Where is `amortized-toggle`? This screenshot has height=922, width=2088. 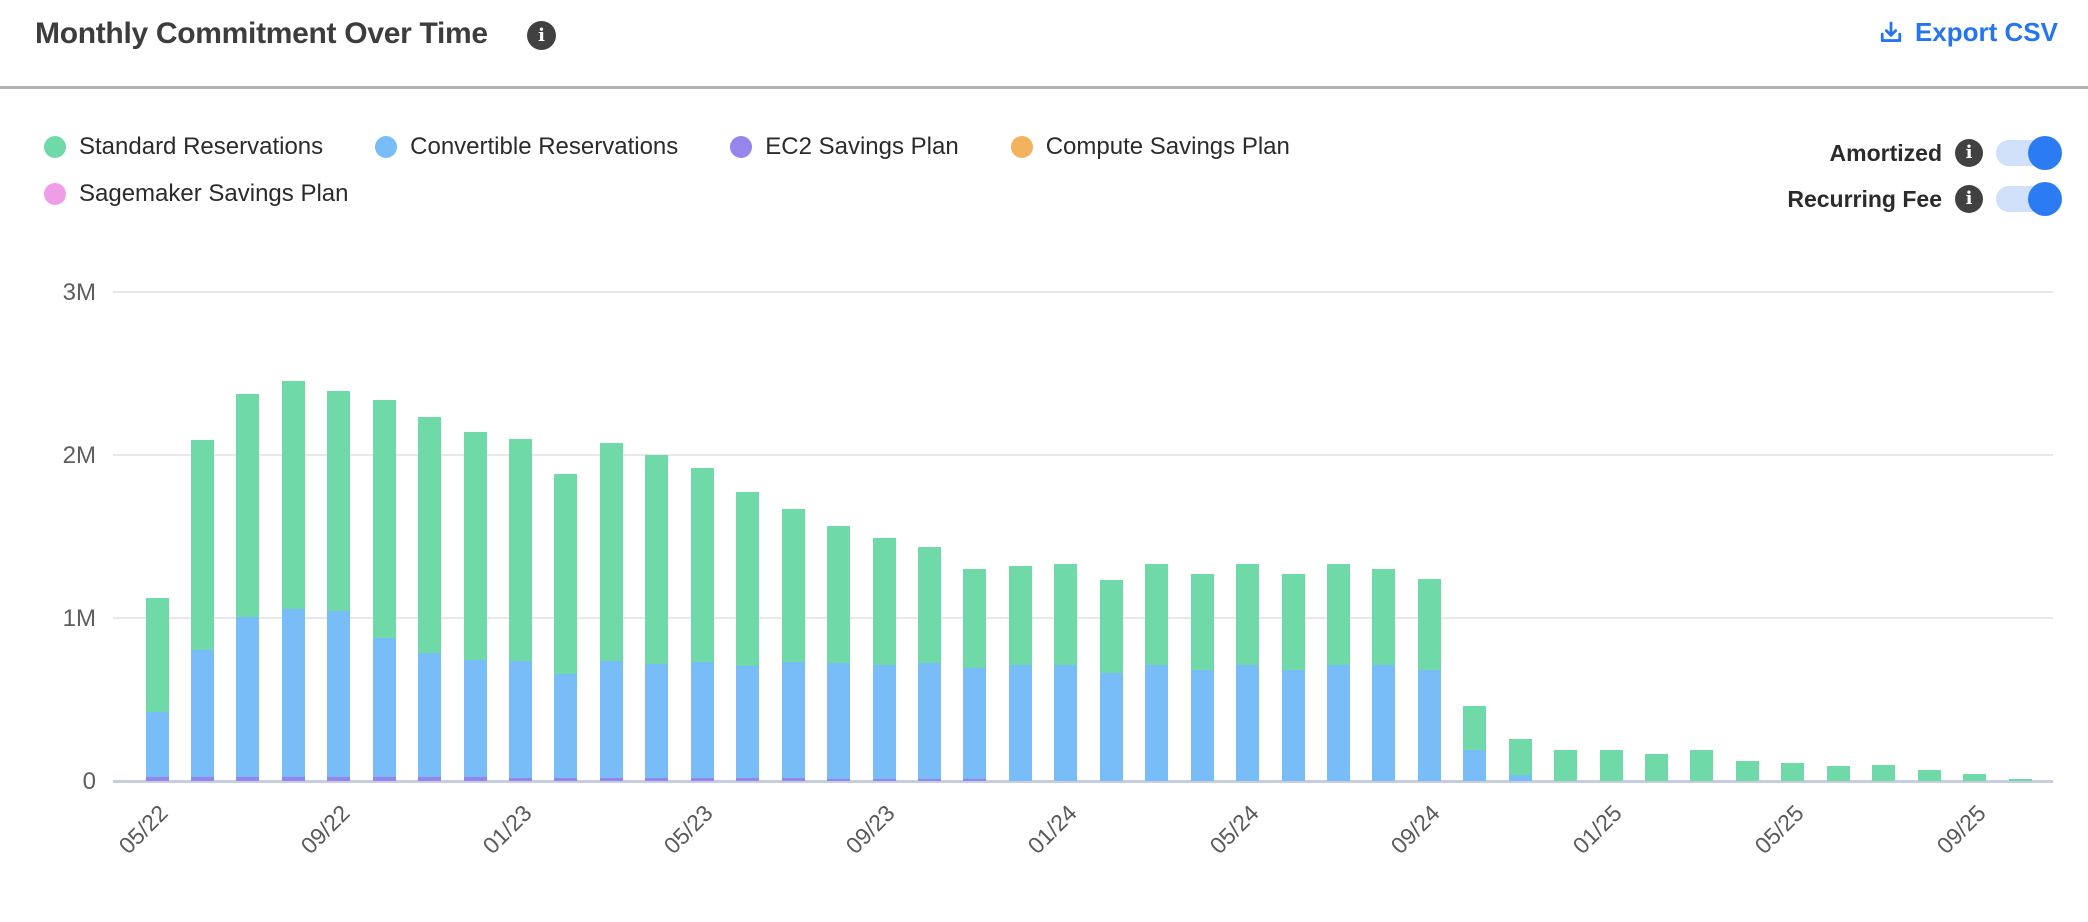 amortized-toggle is located at coordinates (2029, 153).